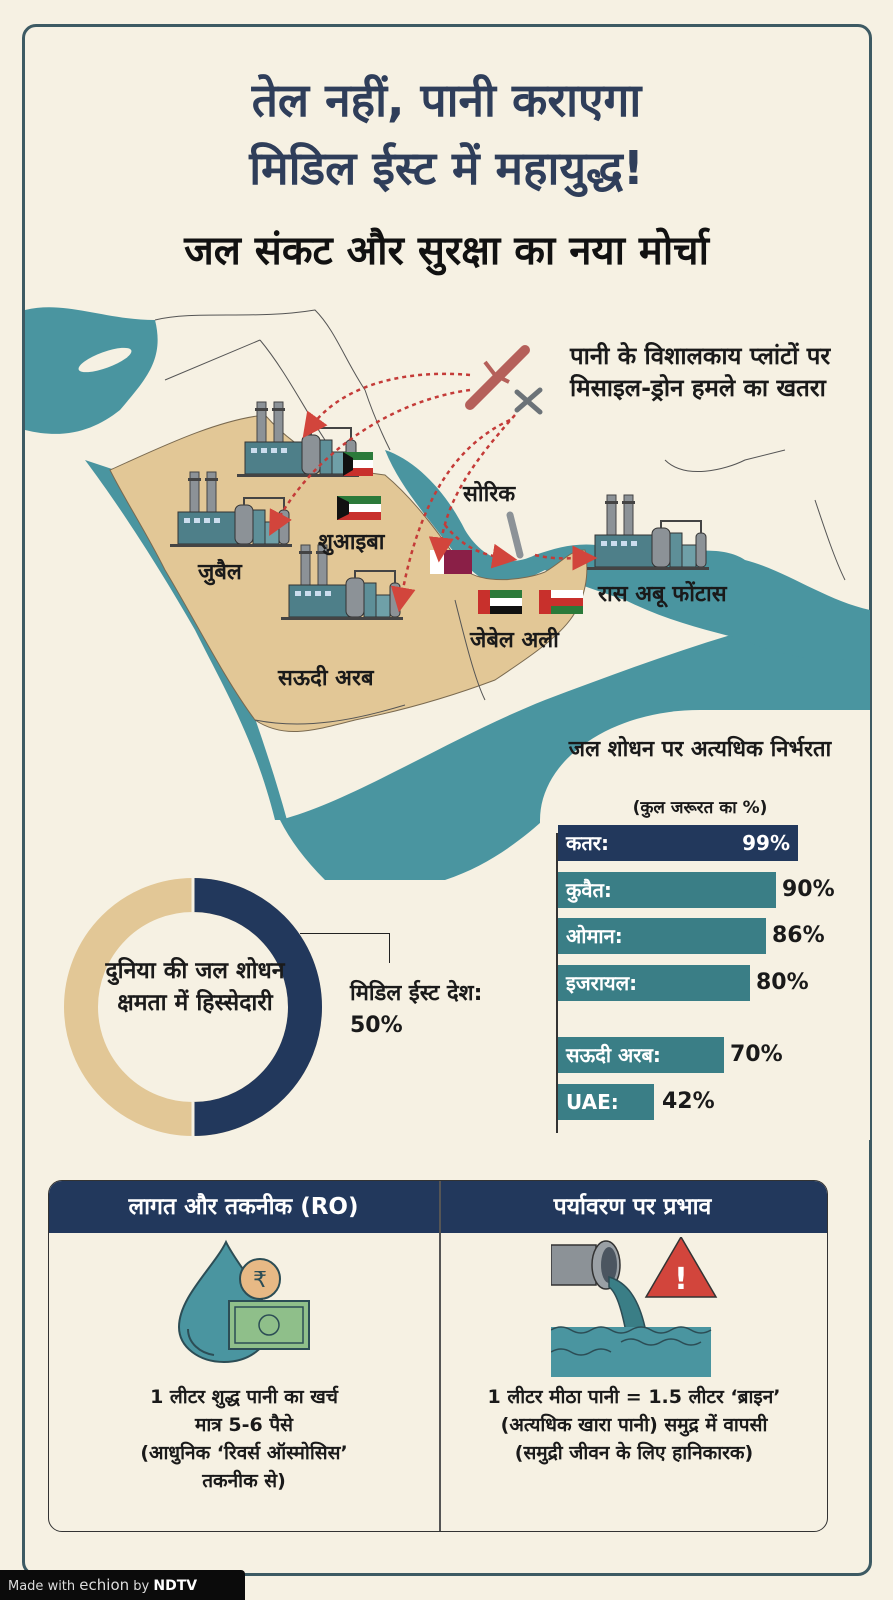  What do you see at coordinates (662, 594) in the screenshot?
I see `label-ras-abu-fontas: रास अबू फोंटास` at bounding box center [662, 594].